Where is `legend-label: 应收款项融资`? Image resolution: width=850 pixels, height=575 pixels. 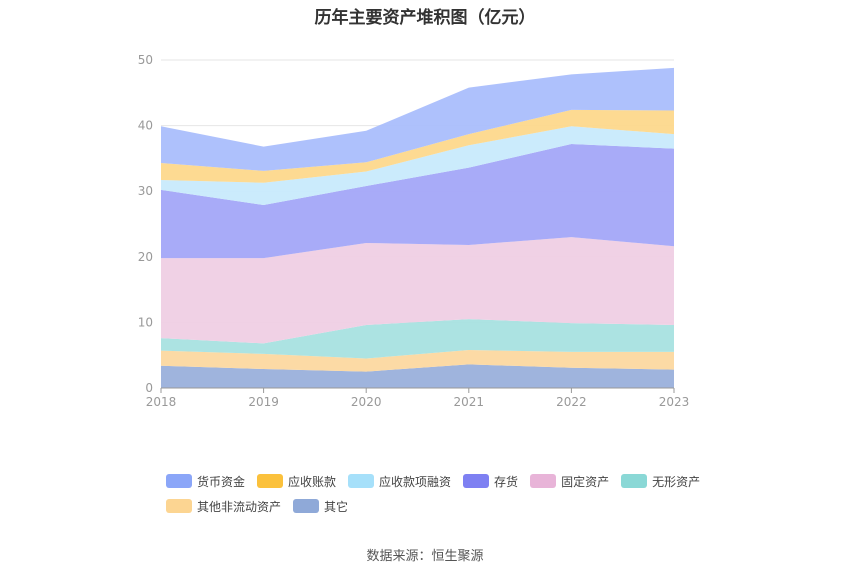 legend-label: 应收款项融资 is located at coordinates (415, 481).